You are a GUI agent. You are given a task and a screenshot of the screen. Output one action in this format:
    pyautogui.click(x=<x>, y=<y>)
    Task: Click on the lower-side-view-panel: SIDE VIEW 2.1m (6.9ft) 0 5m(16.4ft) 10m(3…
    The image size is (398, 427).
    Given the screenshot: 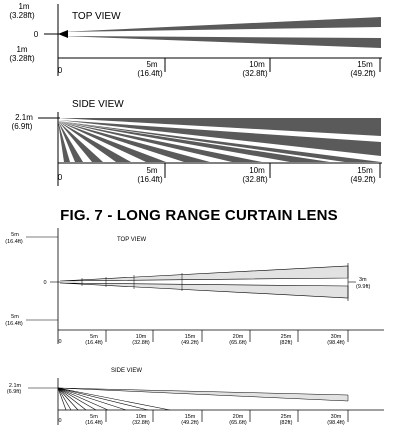 What is the action you would take?
    pyautogui.click(x=195, y=397)
    